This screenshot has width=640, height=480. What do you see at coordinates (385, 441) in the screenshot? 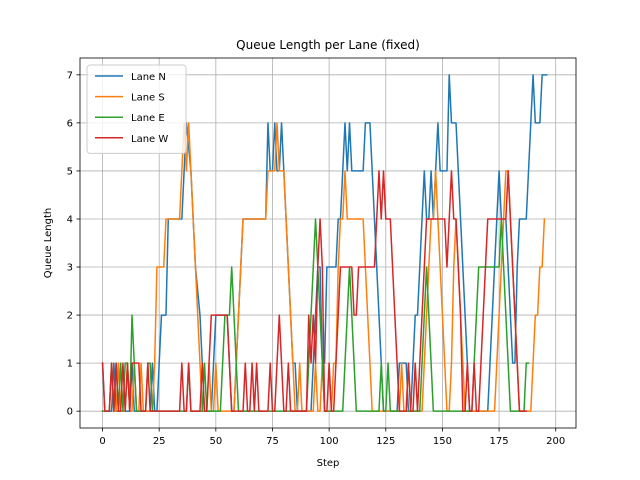
I see `x-tick-label: 125` at bounding box center [385, 441].